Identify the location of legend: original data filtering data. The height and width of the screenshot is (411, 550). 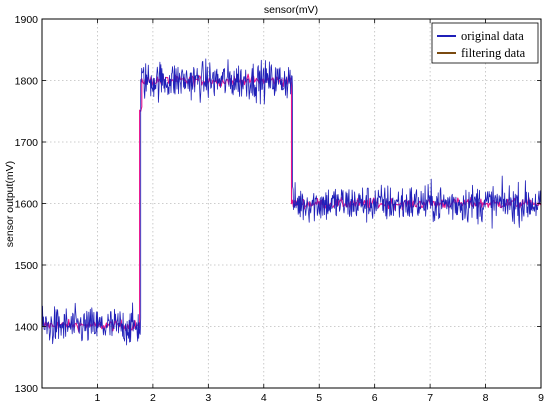
(485, 43).